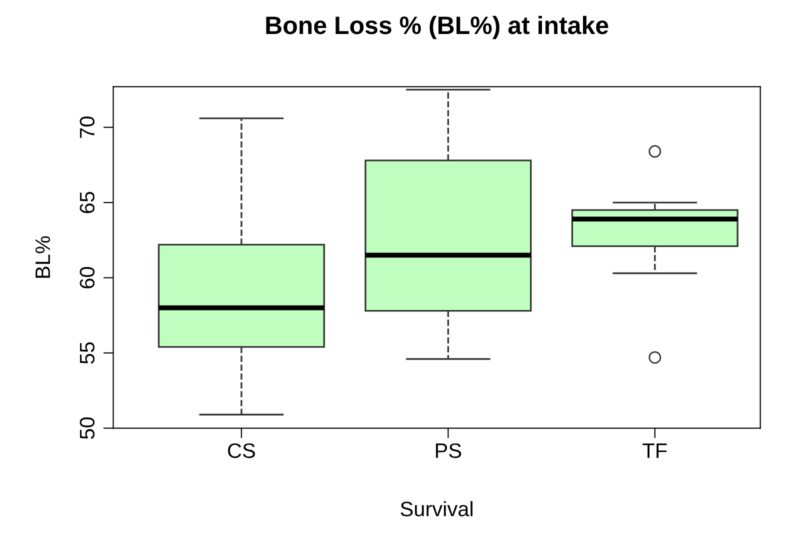 The height and width of the screenshot is (542, 792). Describe the element at coordinates (87, 428) in the screenshot. I see `y-tick-label: 50` at that location.